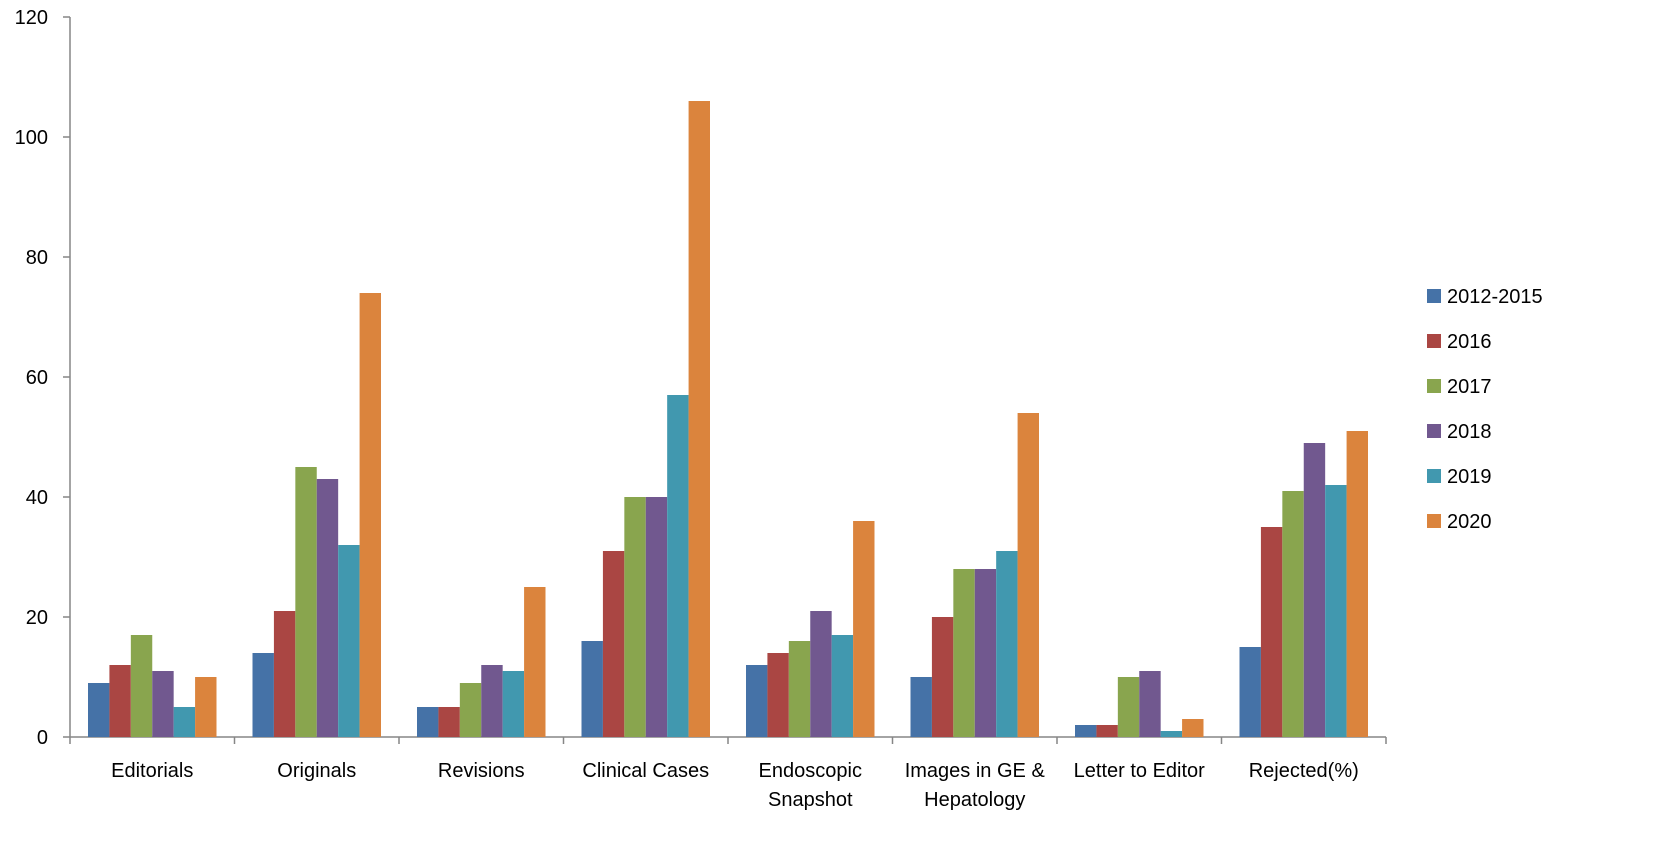 This screenshot has height=859, width=1659. What do you see at coordinates (31, 138) in the screenshot?
I see `y-tick-label: 100` at bounding box center [31, 138].